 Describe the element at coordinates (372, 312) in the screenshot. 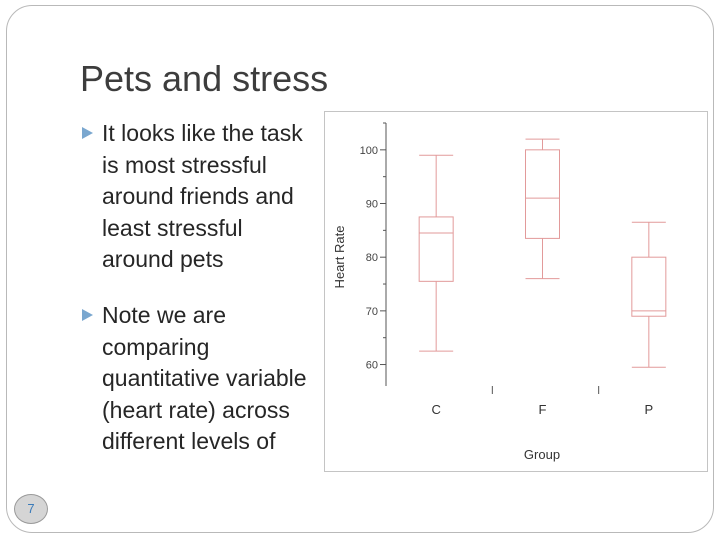

I see `y-tick-label: 70` at that location.